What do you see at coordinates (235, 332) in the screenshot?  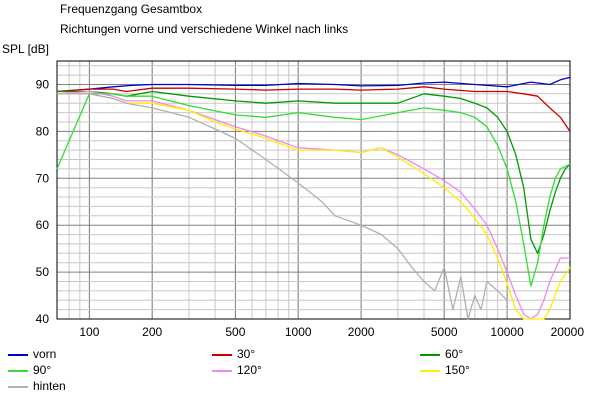 I see `x-tick-label: 500` at bounding box center [235, 332].